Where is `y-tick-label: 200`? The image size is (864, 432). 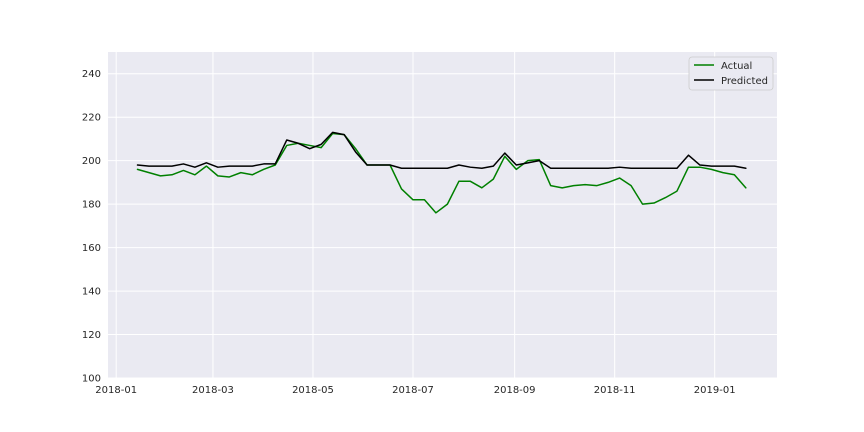 y-tick-label: 200 is located at coordinates (91, 161).